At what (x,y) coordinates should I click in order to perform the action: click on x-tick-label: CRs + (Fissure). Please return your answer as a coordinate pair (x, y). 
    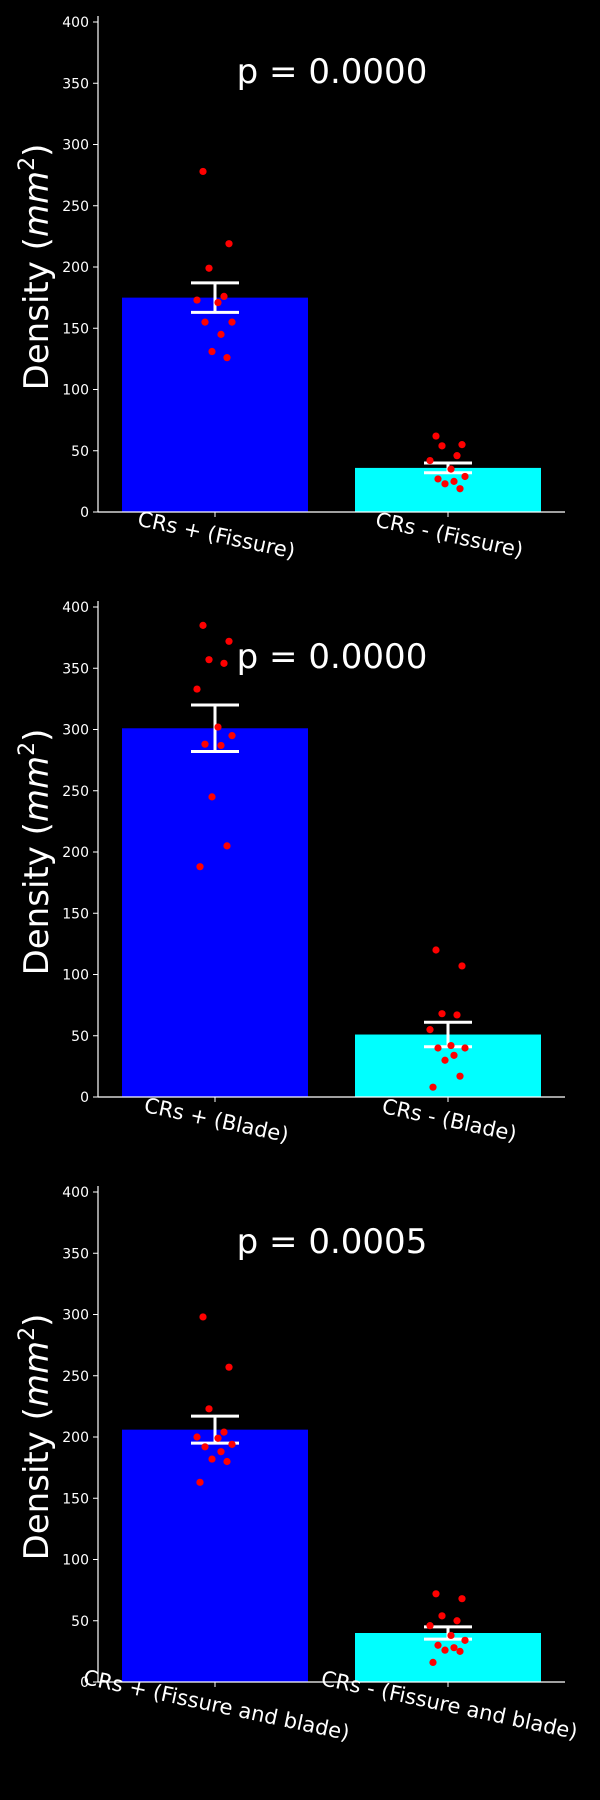
    Looking at the image, I should click on (217, 535).